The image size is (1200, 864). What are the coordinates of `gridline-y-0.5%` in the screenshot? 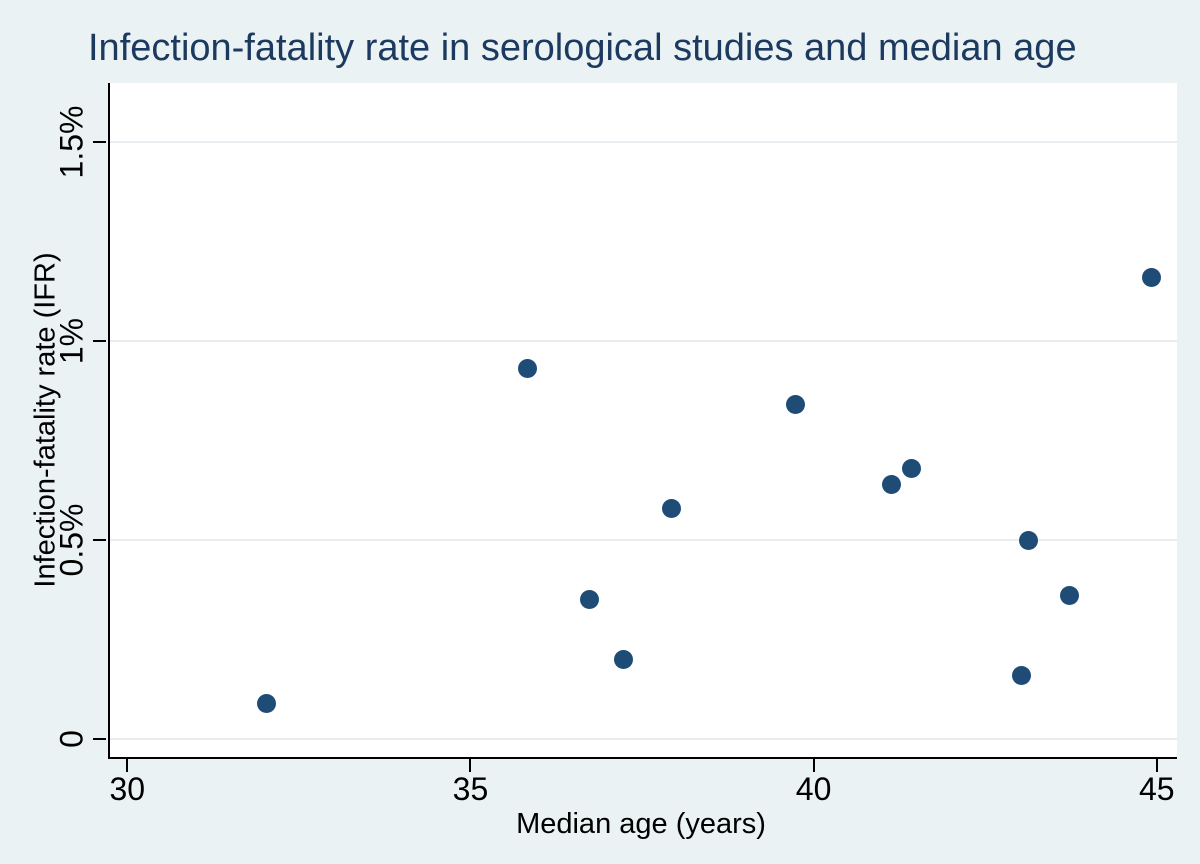 It's located at (643, 540).